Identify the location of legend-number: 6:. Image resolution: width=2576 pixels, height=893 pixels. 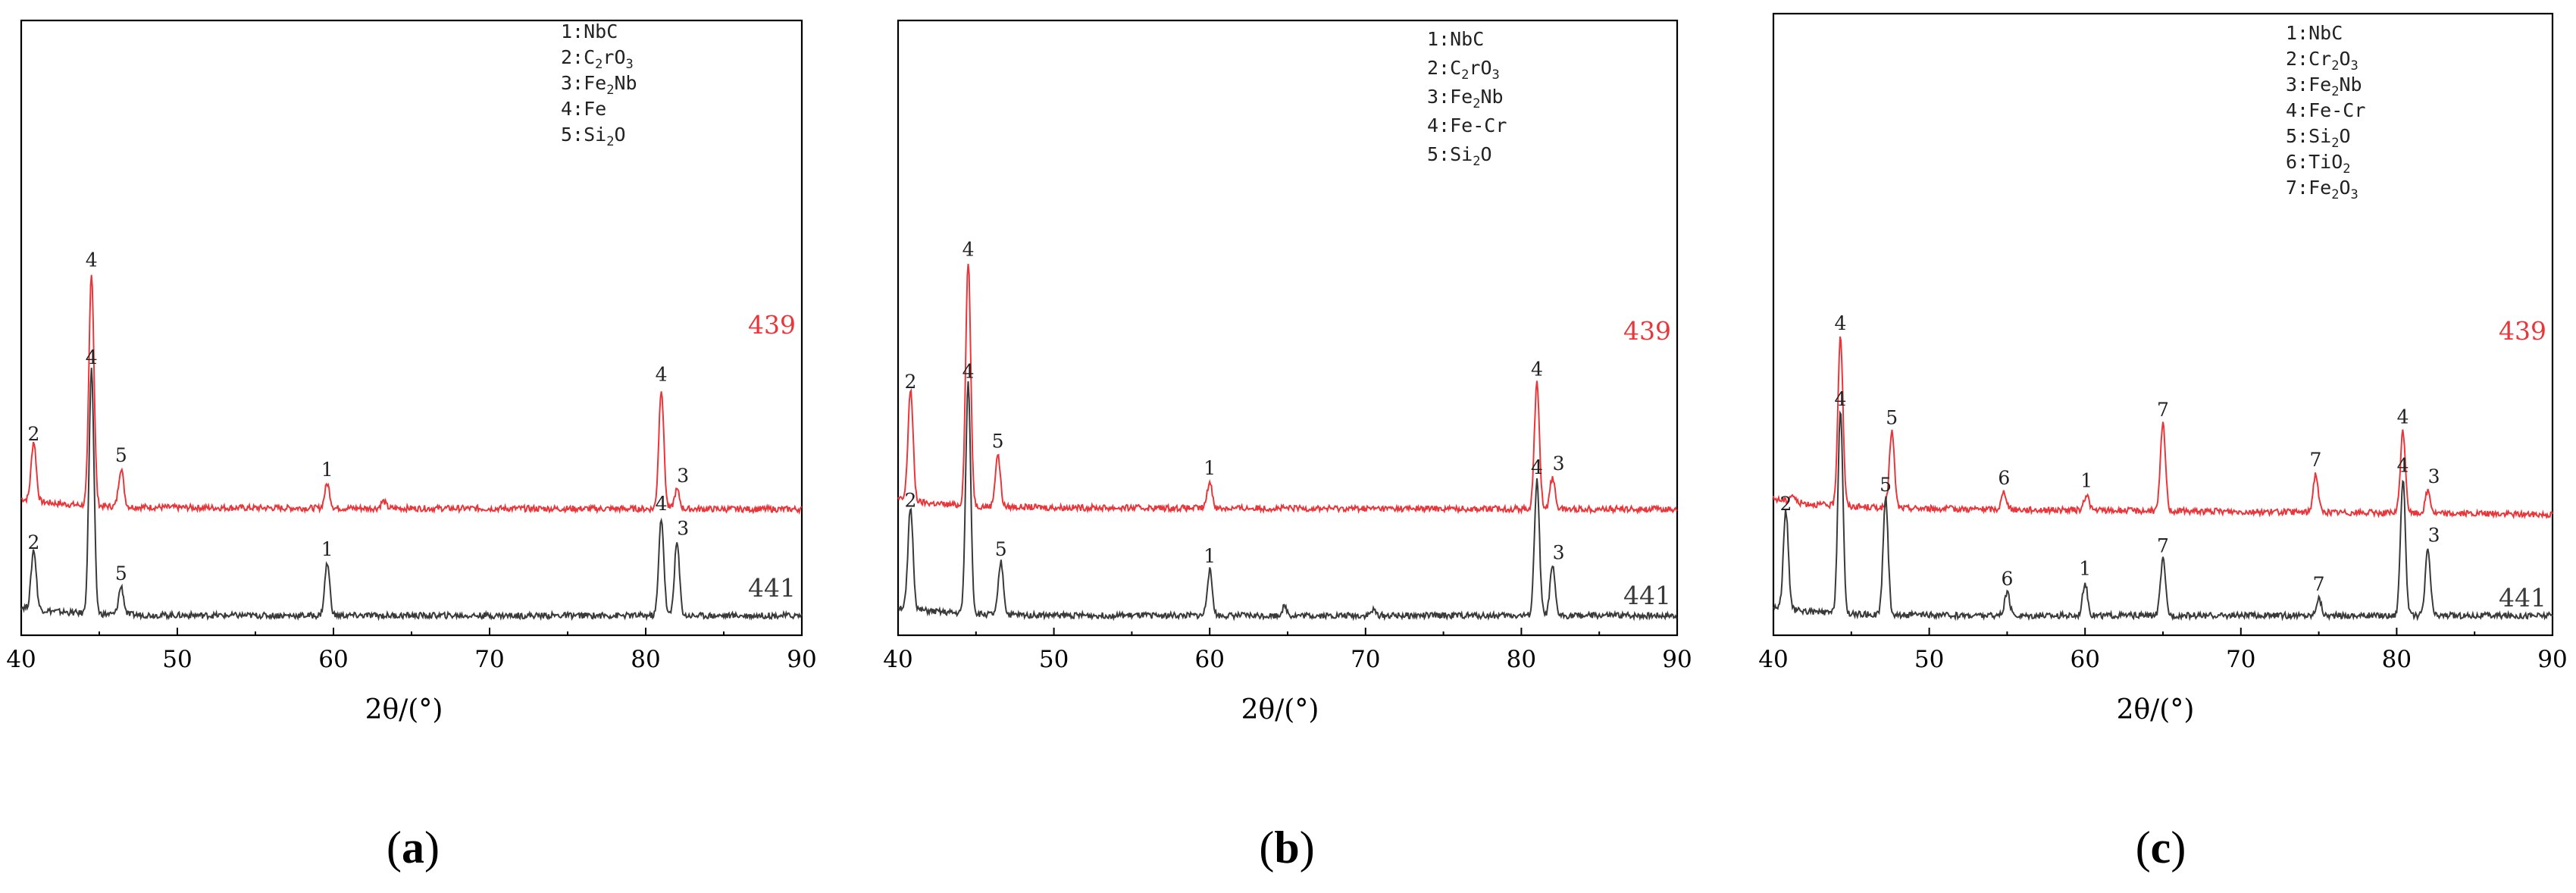
(2297, 162).